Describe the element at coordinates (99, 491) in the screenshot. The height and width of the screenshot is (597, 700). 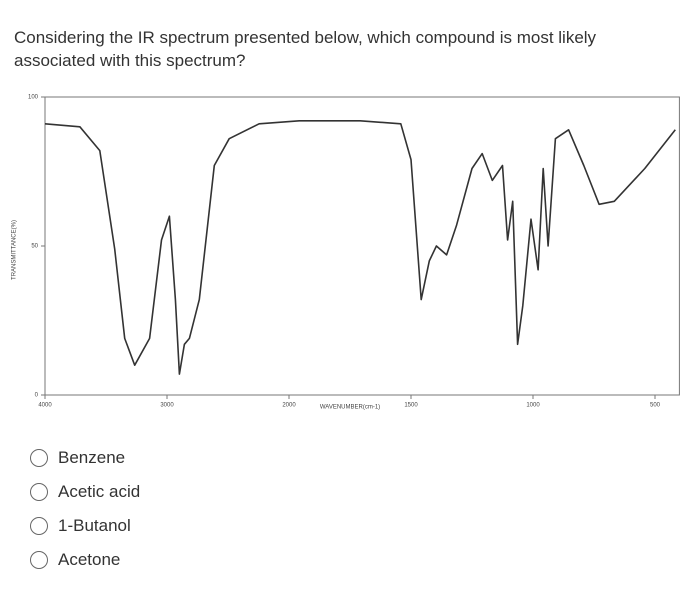
I see `option-label: Acetic acid` at that location.